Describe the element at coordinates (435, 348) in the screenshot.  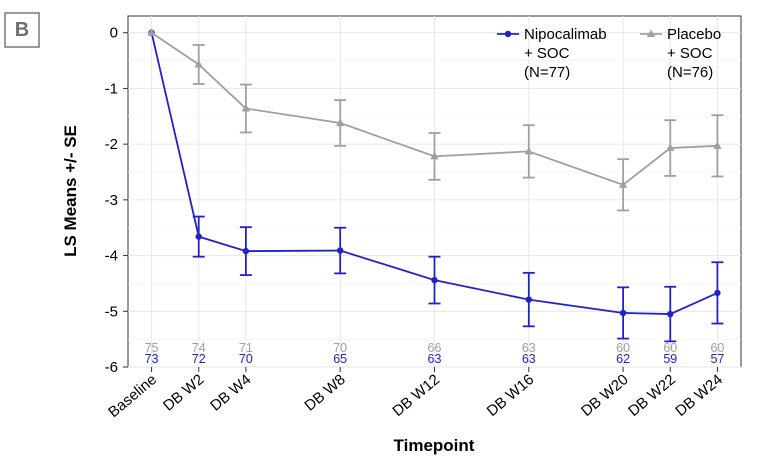
I see `n-at-risk-label: 66` at that location.